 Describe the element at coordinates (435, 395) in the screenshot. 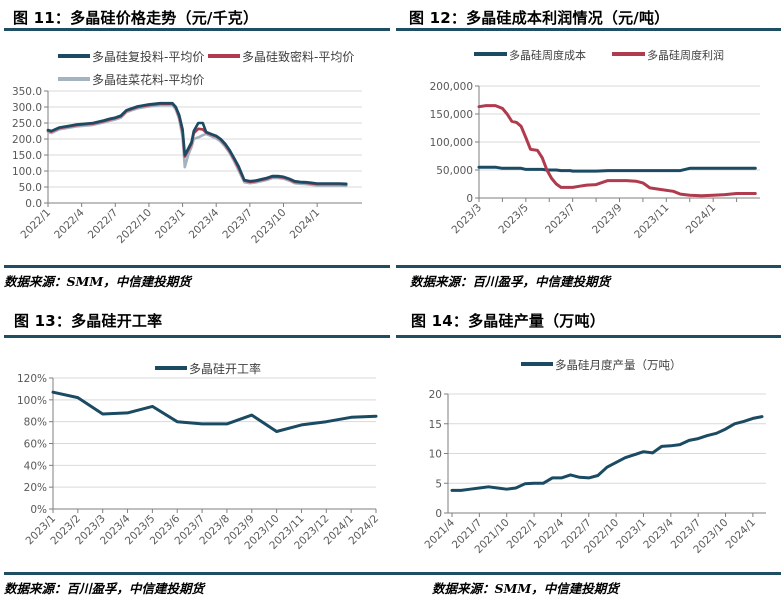

I see `y-tick-label: 20` at that location.